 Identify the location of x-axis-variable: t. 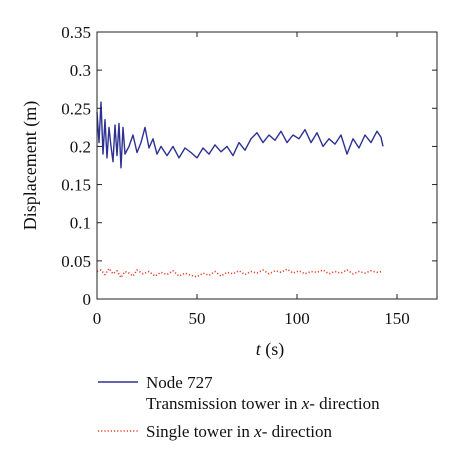
(259, 349).